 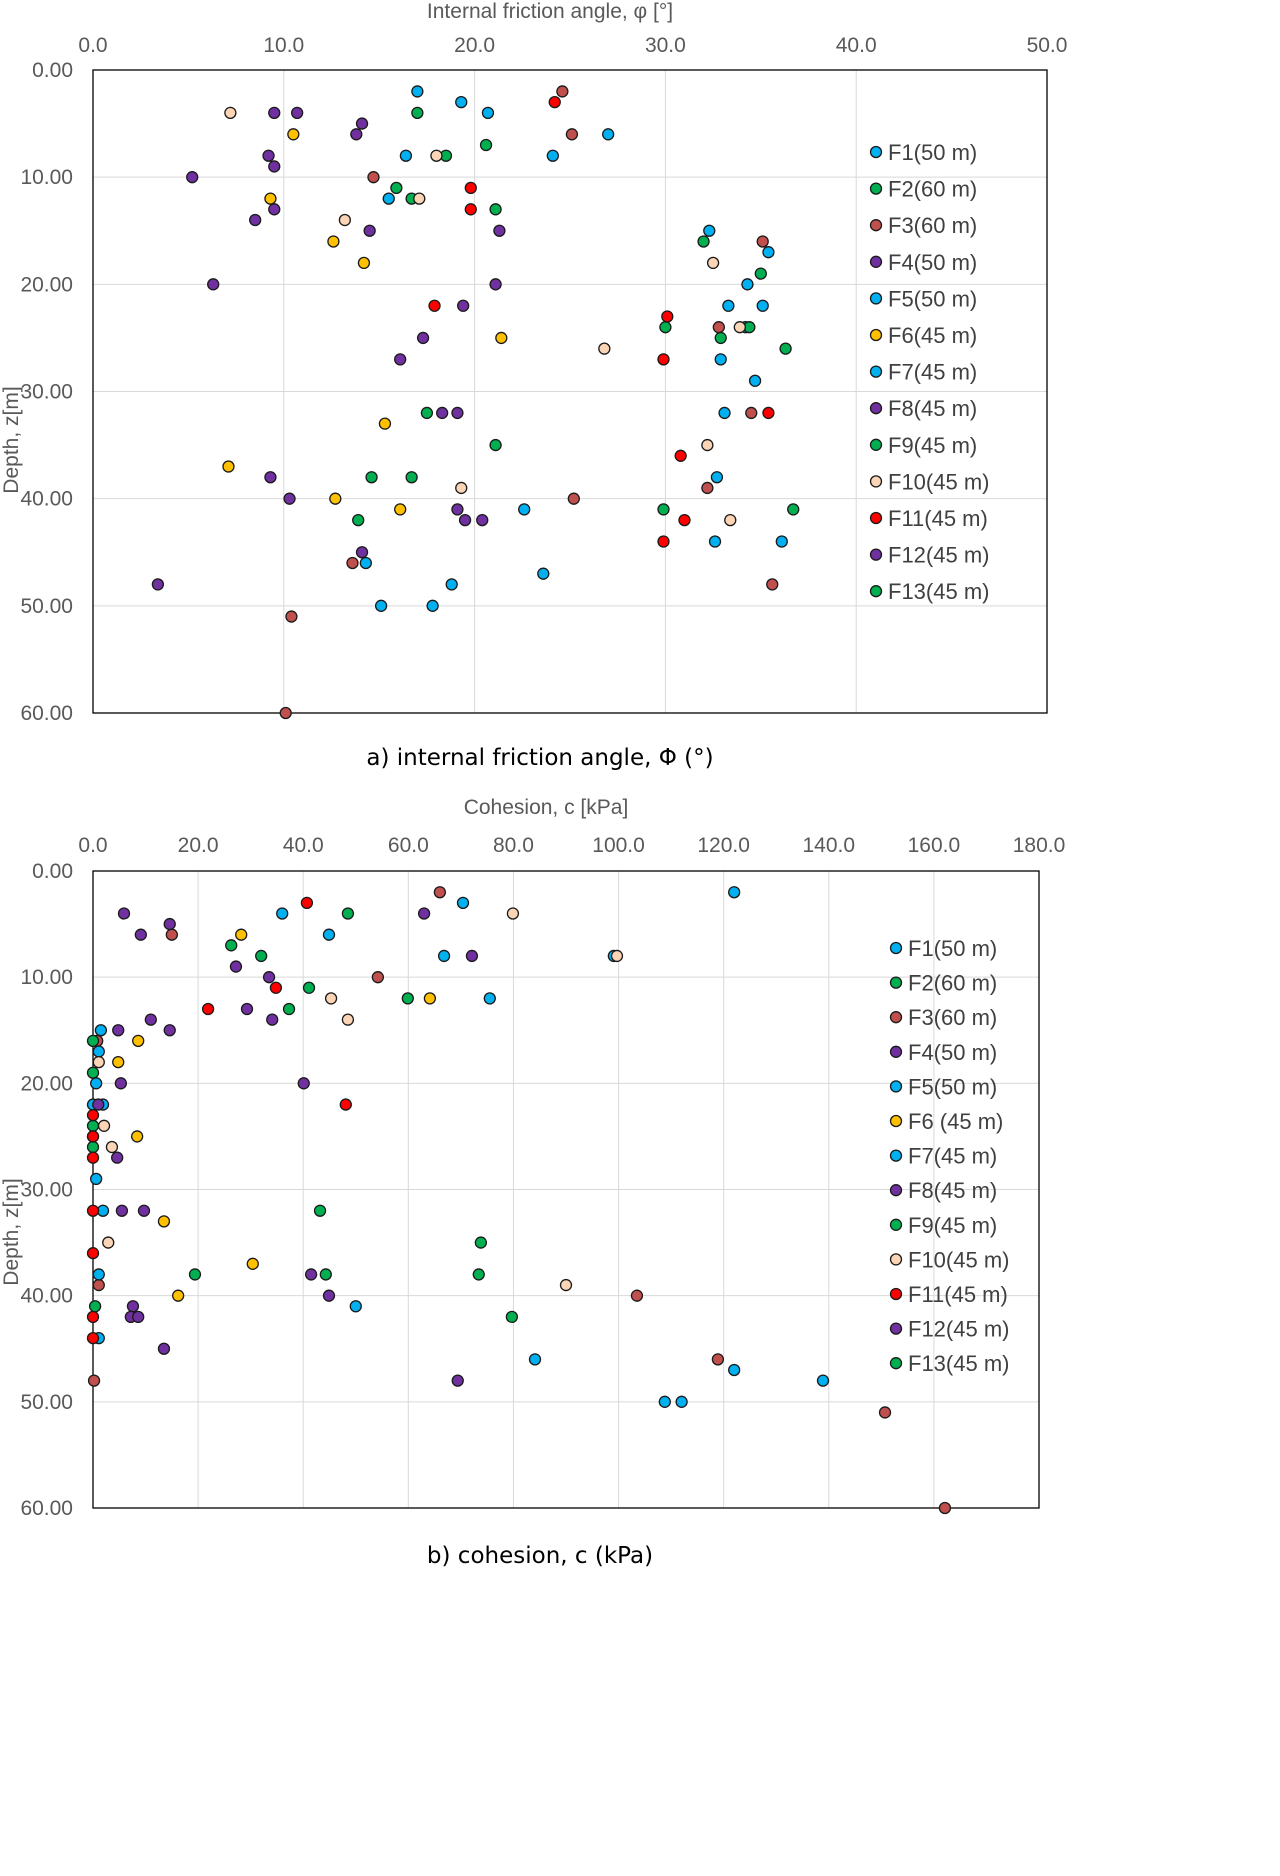 I want to click on y-tick-label: 60.00, so click(x=46, y=1508).